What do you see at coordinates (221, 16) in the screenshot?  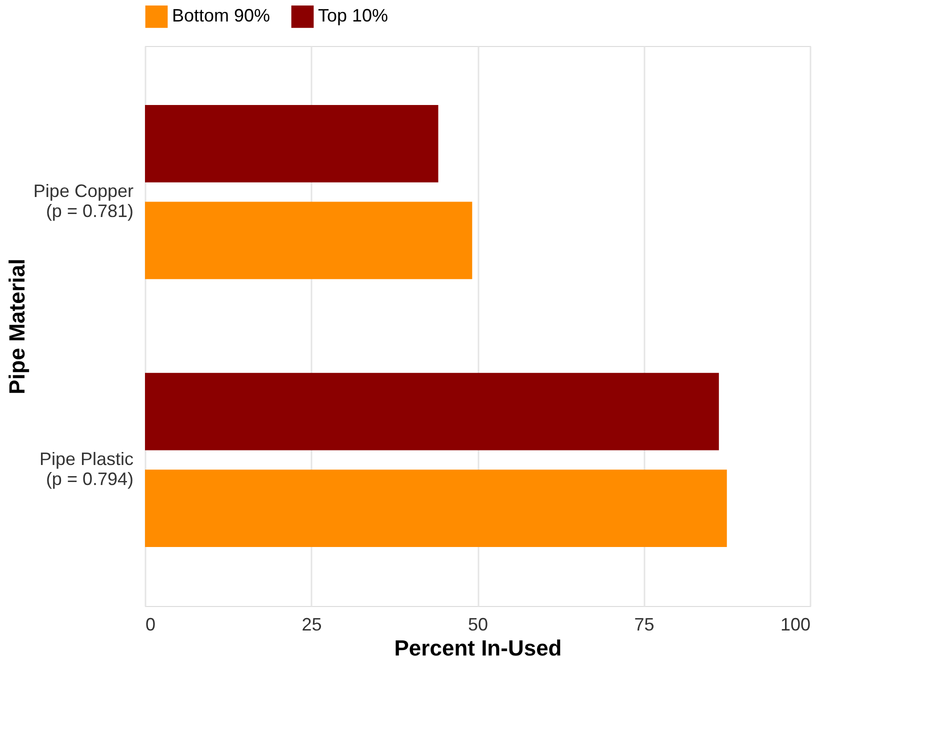 I see `legend-label: Bottom 90%` at bounding box center [221, 16].